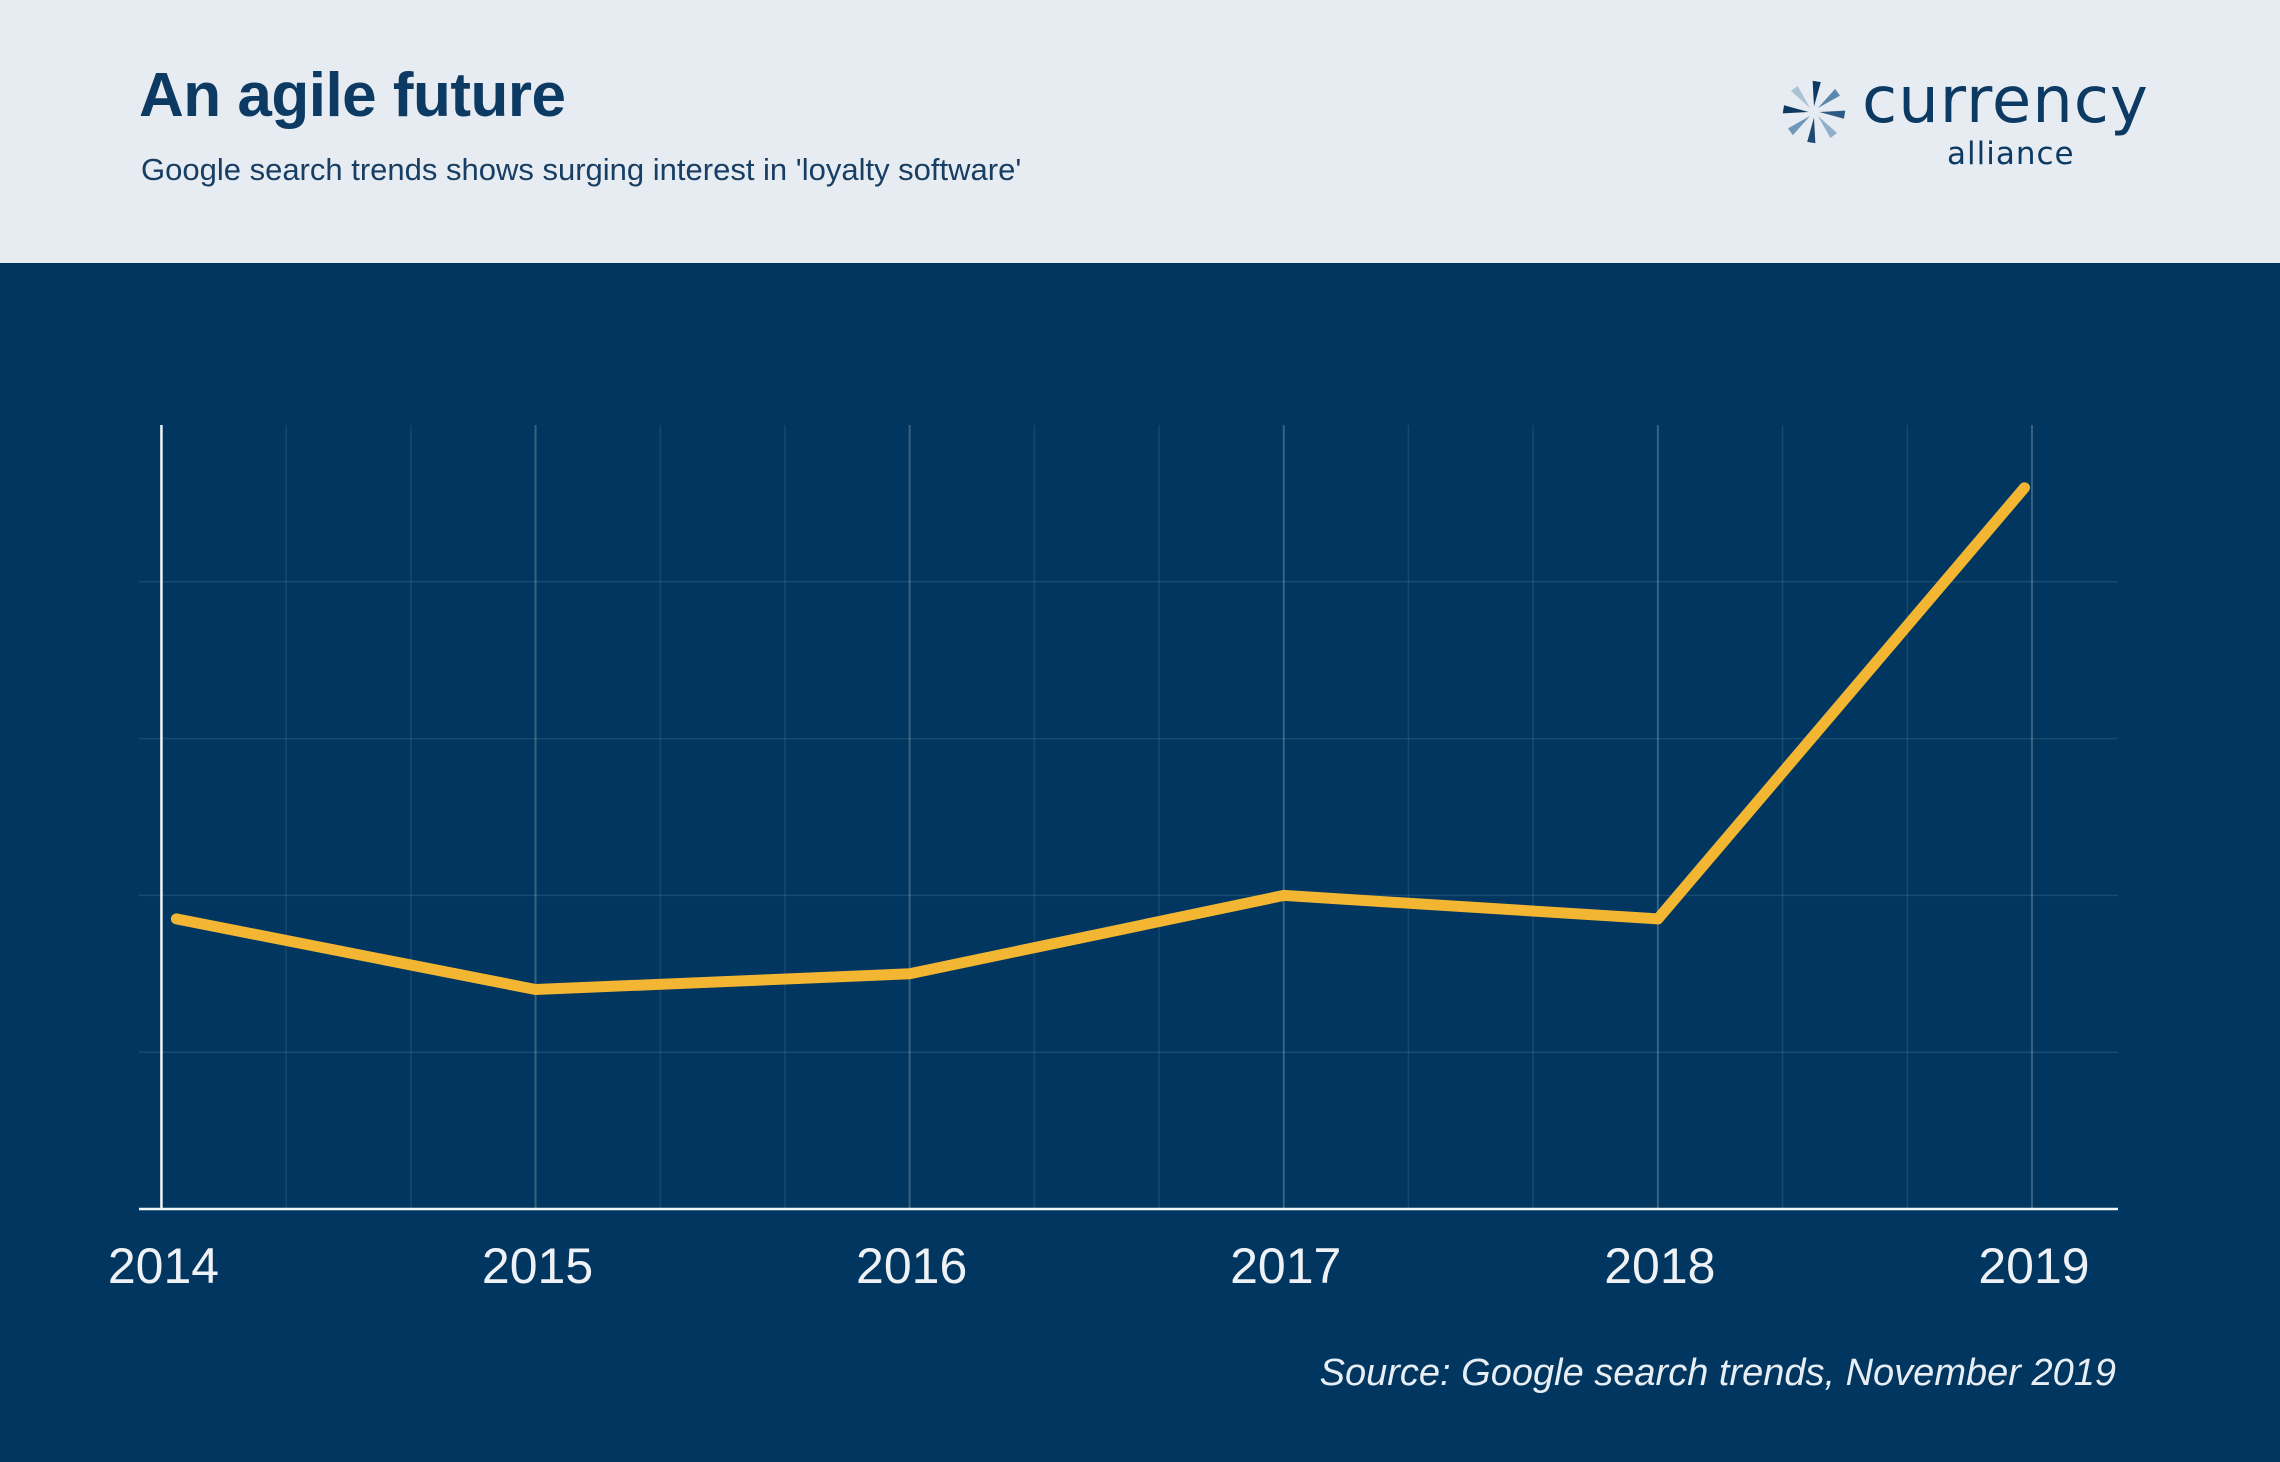 The width and height of the screenshot is (2280, 1462). I want to click on logo-subtext: alliance, so click(2011, 154).